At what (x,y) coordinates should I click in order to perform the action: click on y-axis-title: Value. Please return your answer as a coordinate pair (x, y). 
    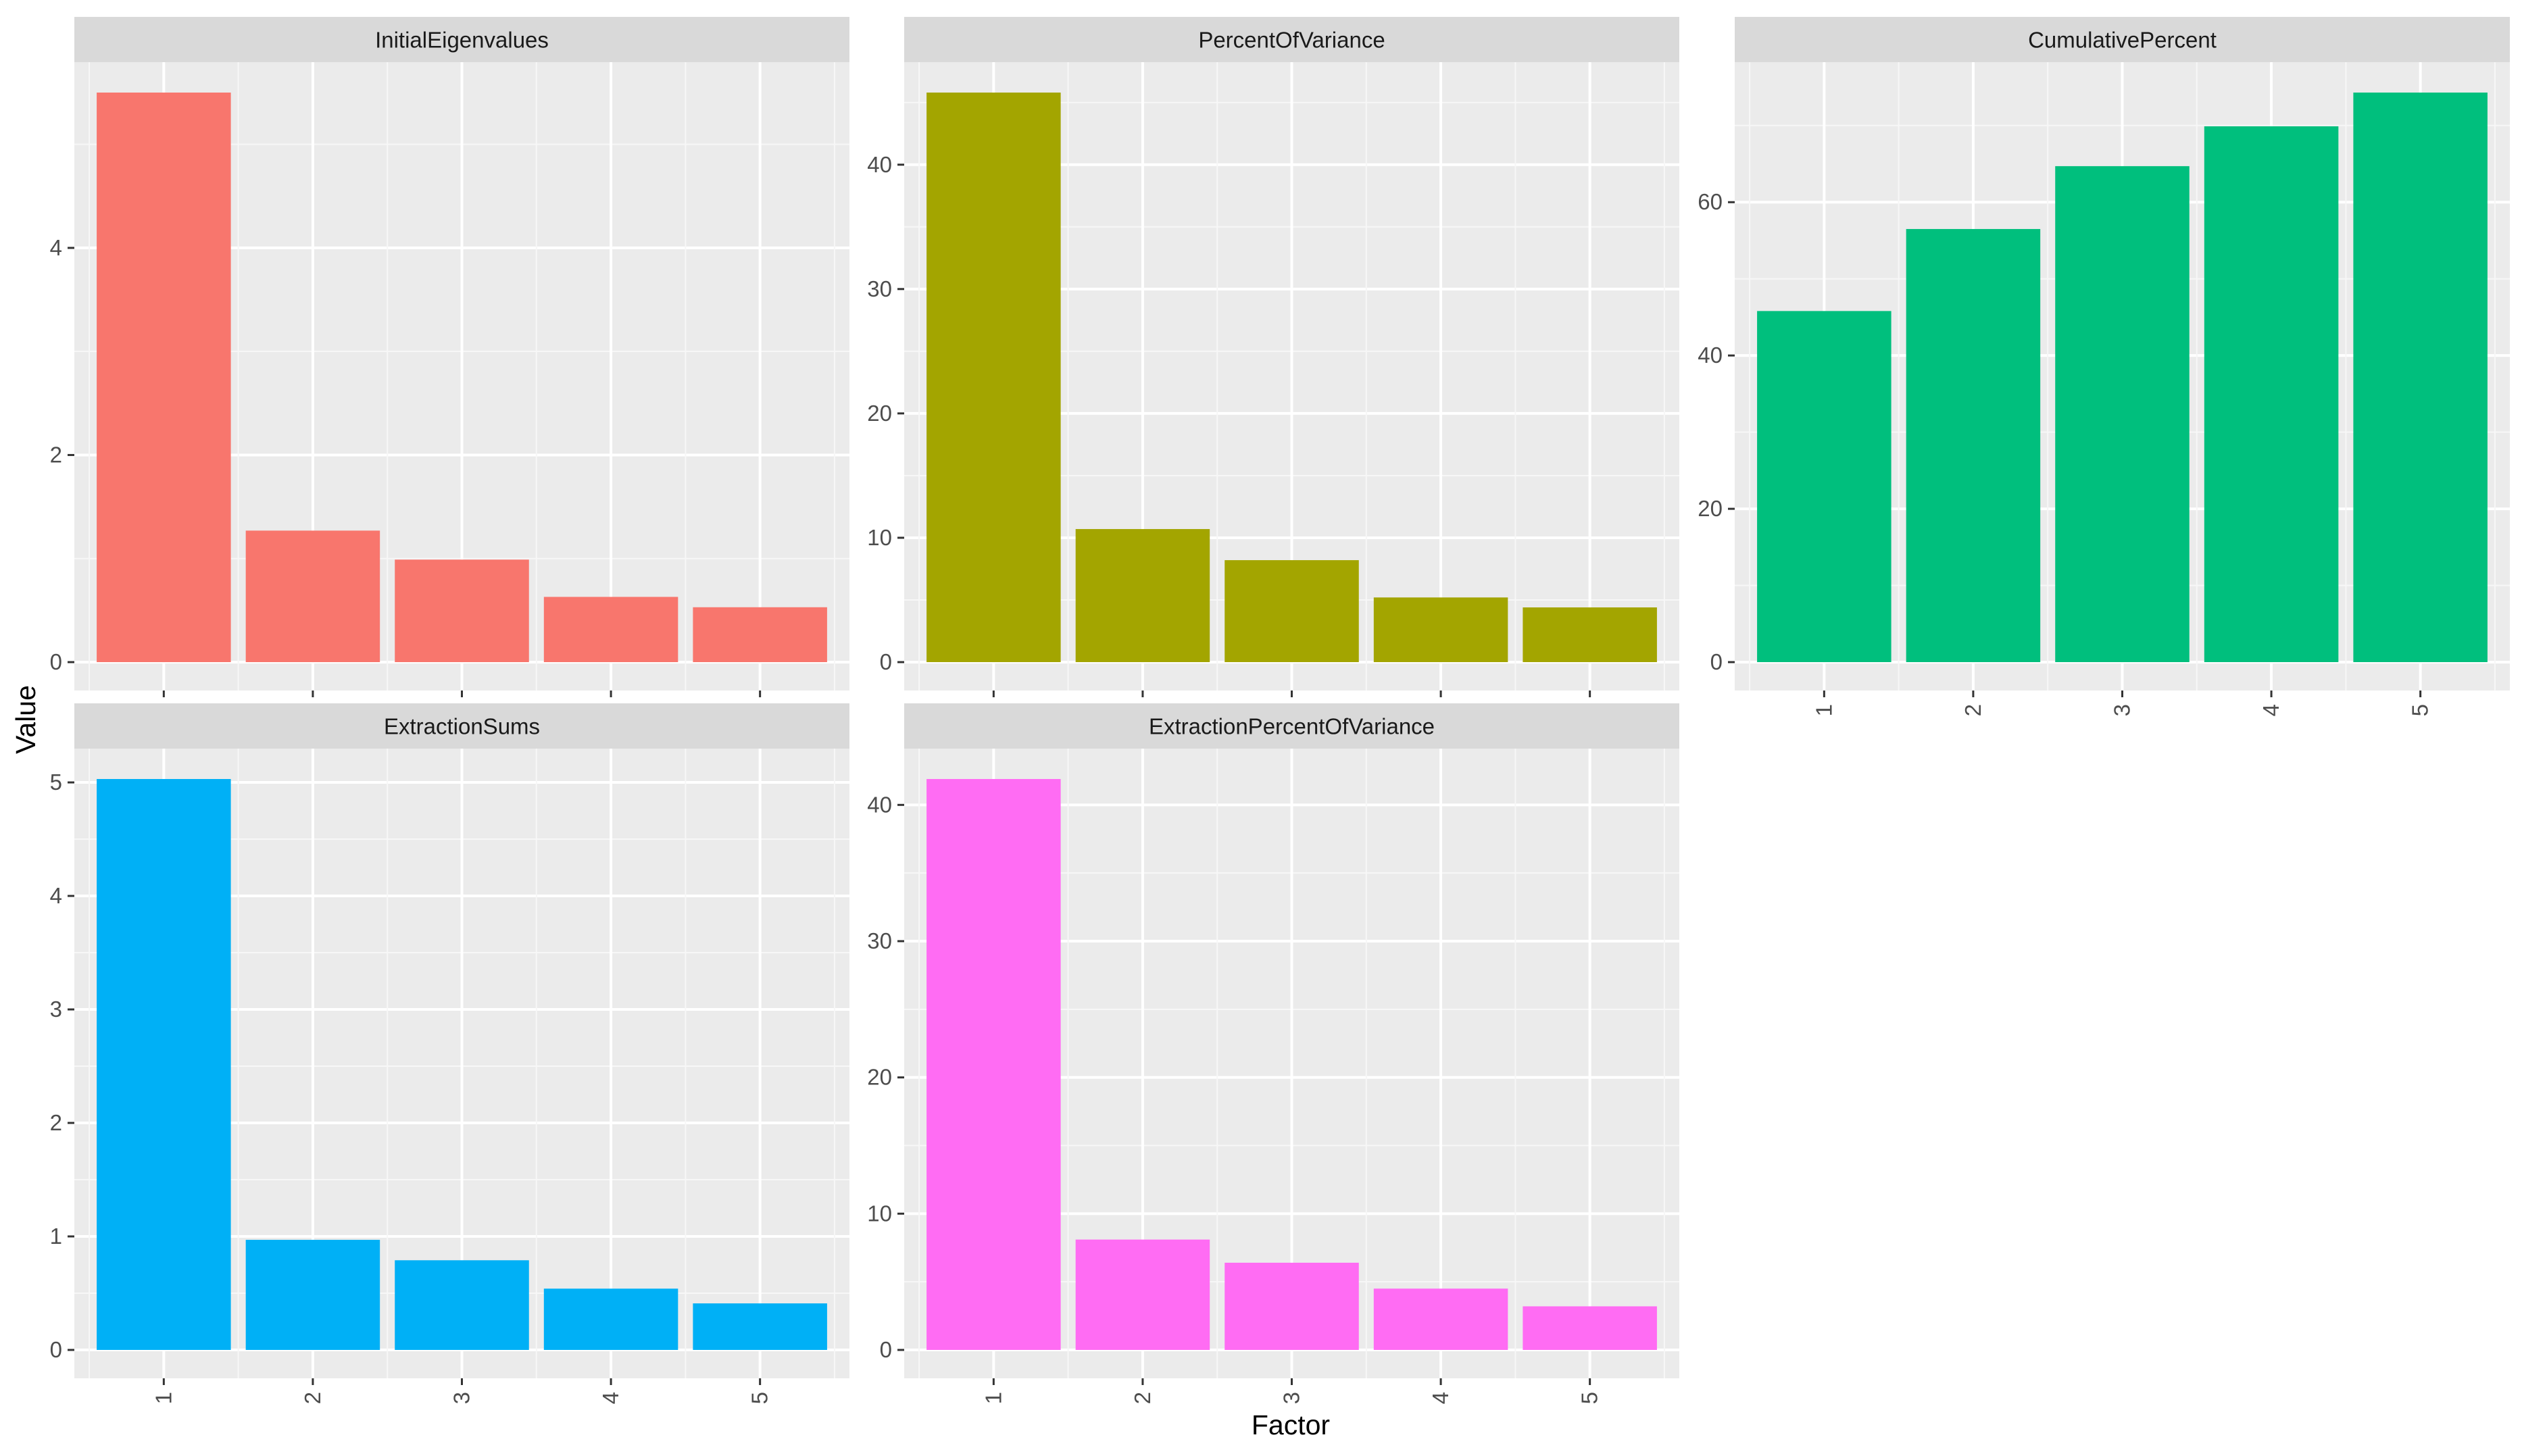
    Looking at the image, I should click on (25, 719).